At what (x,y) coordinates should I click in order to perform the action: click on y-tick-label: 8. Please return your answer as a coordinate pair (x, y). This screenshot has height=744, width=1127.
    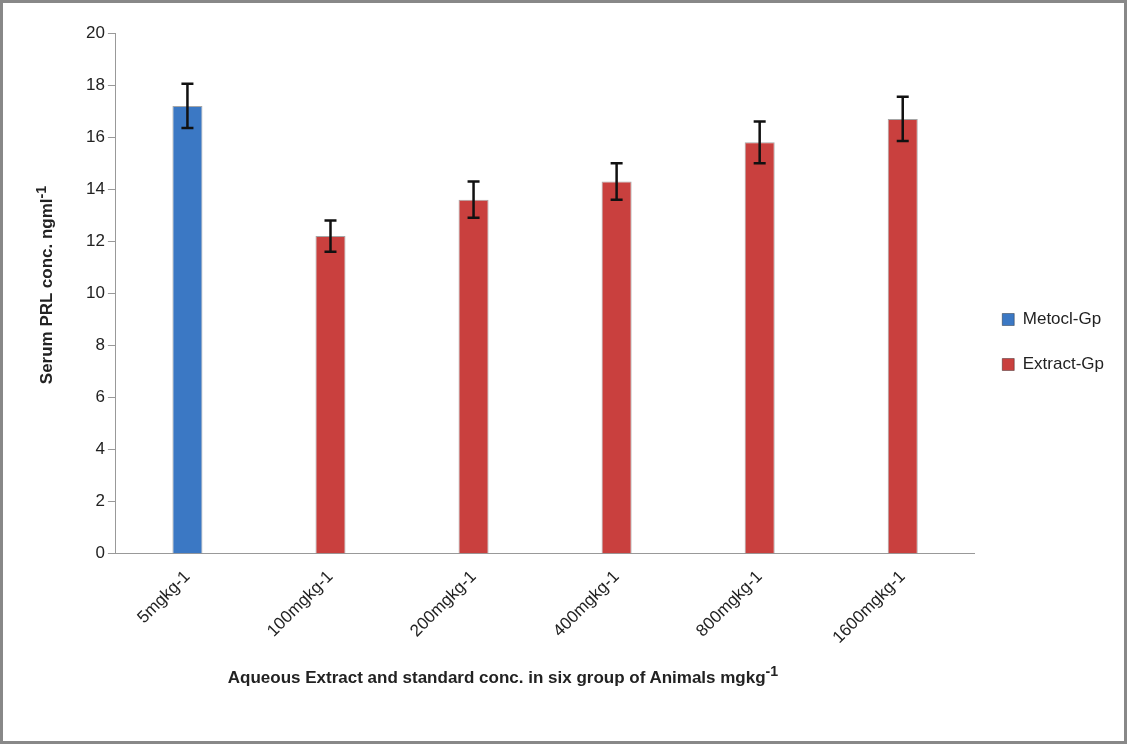
    Looking at the image, I should click on (100, 345).